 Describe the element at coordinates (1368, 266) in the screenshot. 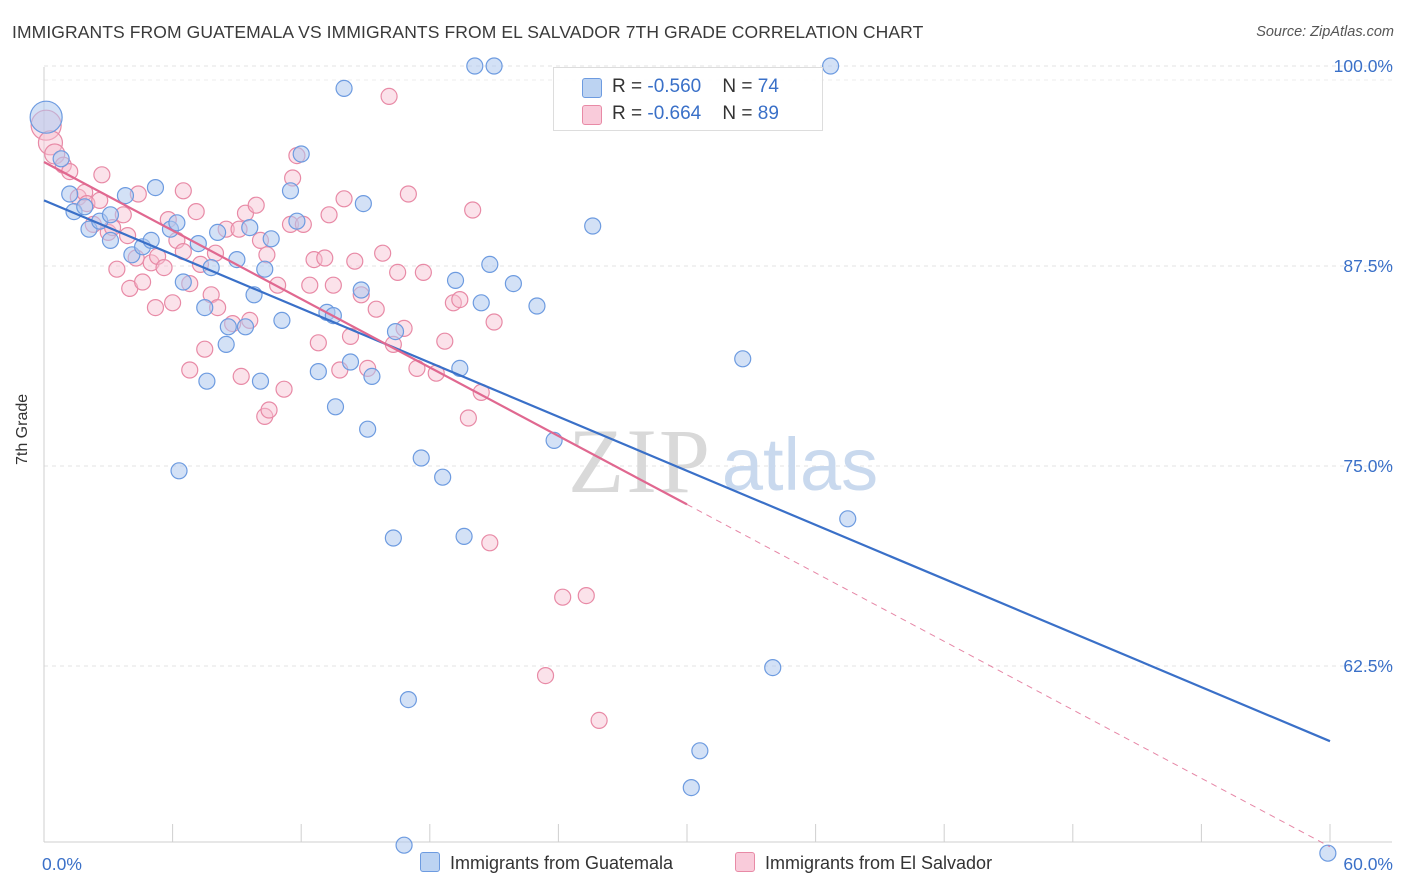

I see `y-tick-label: 87.5%` at that location.